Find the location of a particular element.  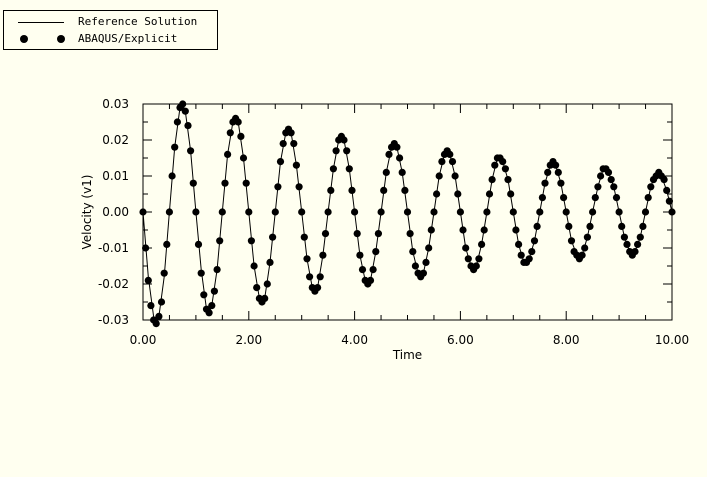

legend-label-reference: Reference Solution is located at coordinates (138, 21).